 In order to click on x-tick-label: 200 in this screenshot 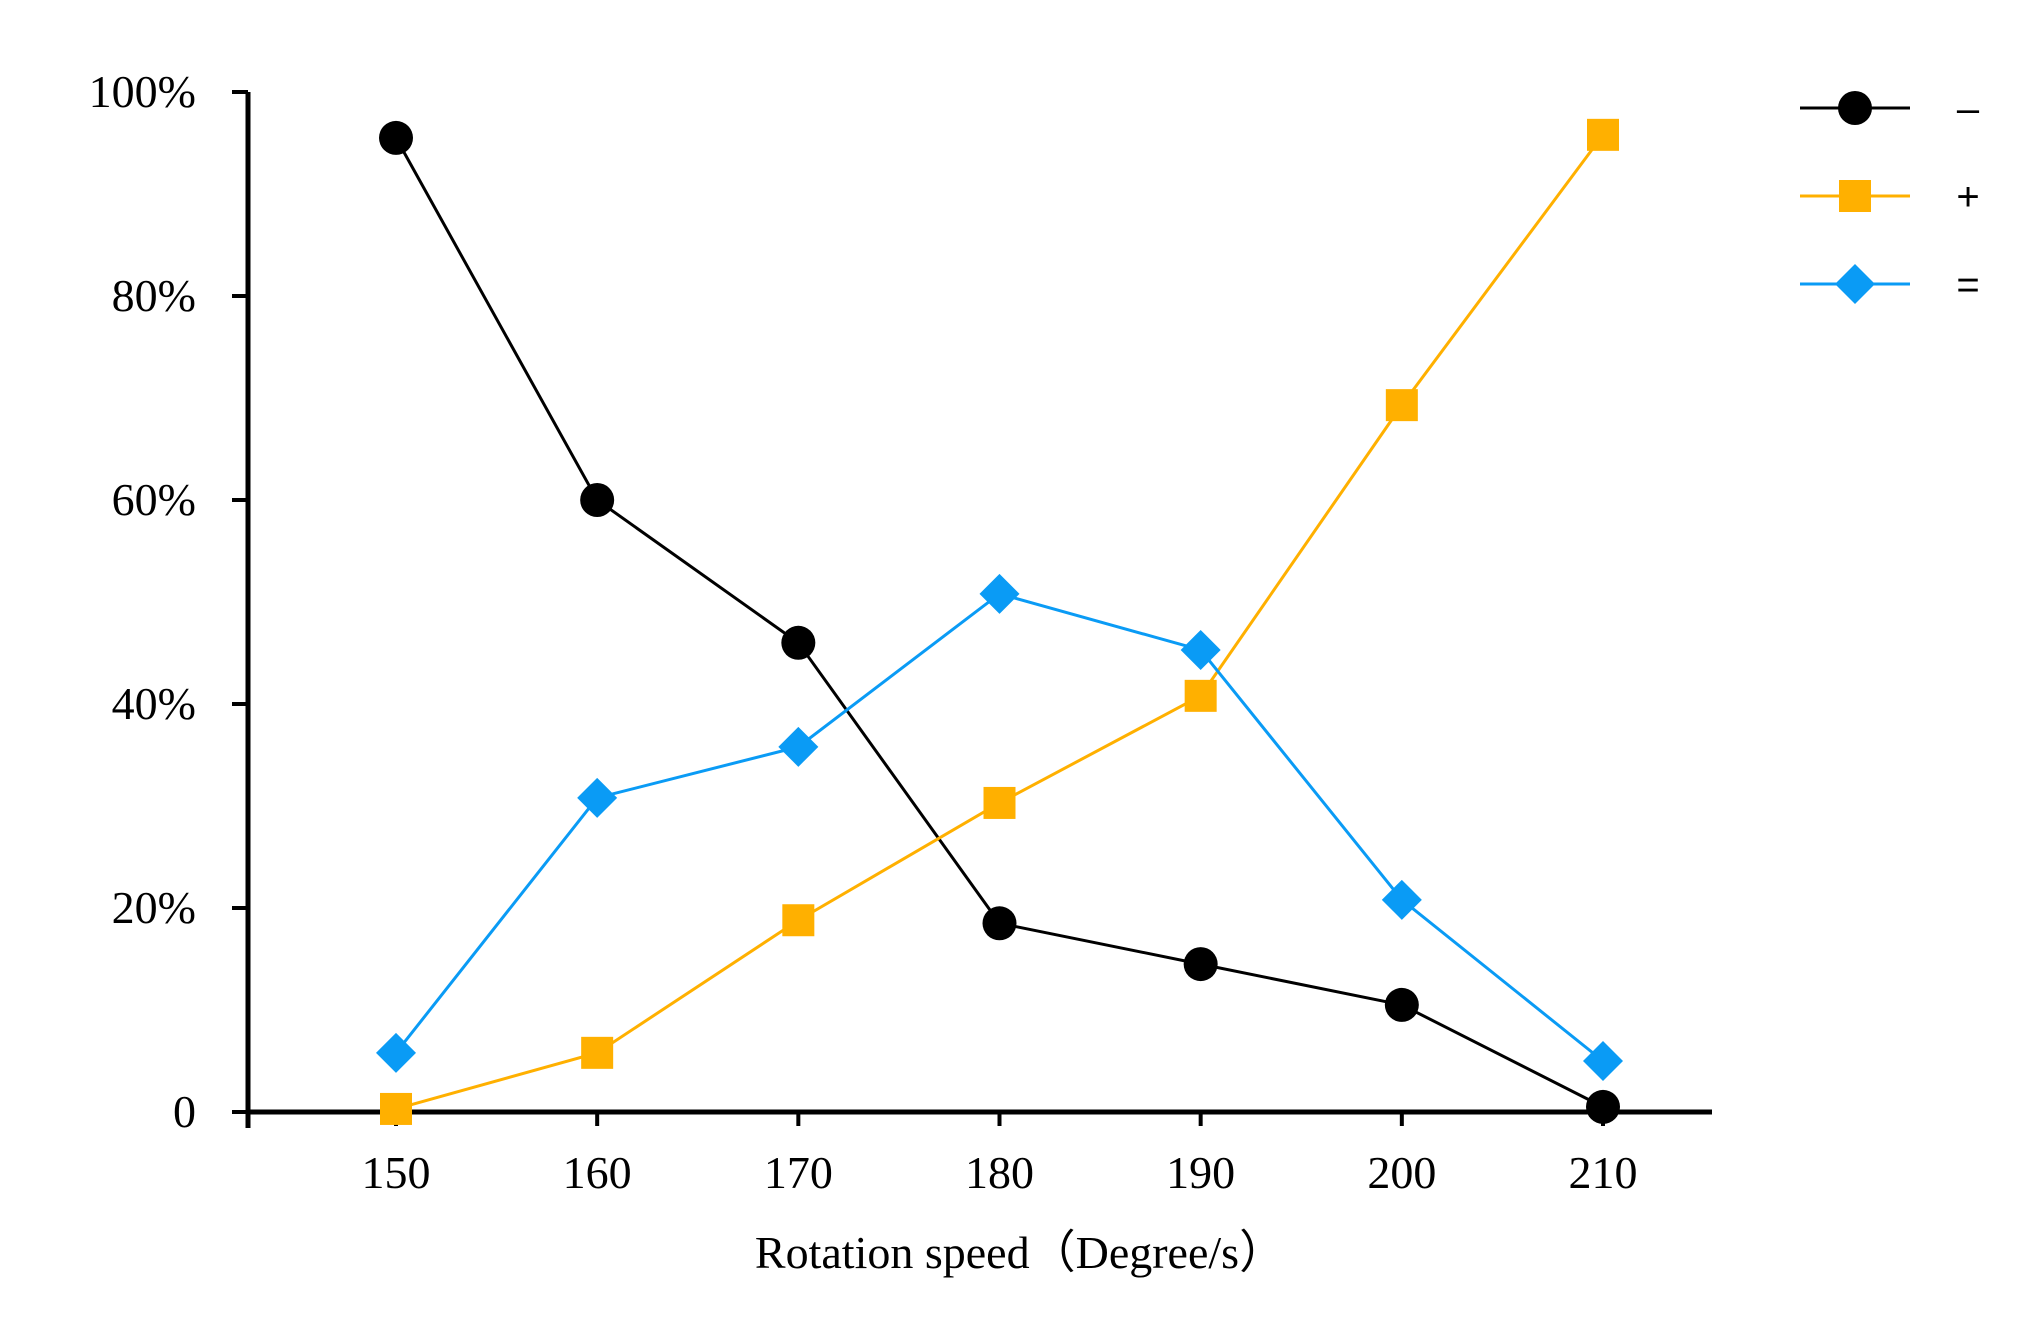, I will do `click(1401, 1172)`.